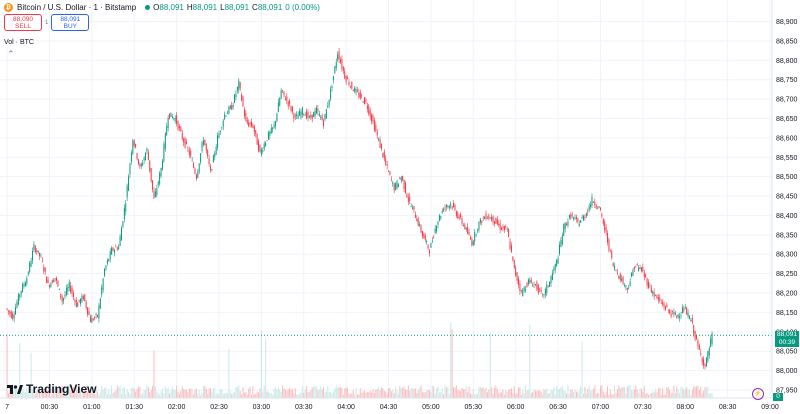 The height and width of the screenshot is (414, 800). What do you see at coordinates (222, 7) in the screenshot?
I see `low-label: L` at bounding box center [222, 7].